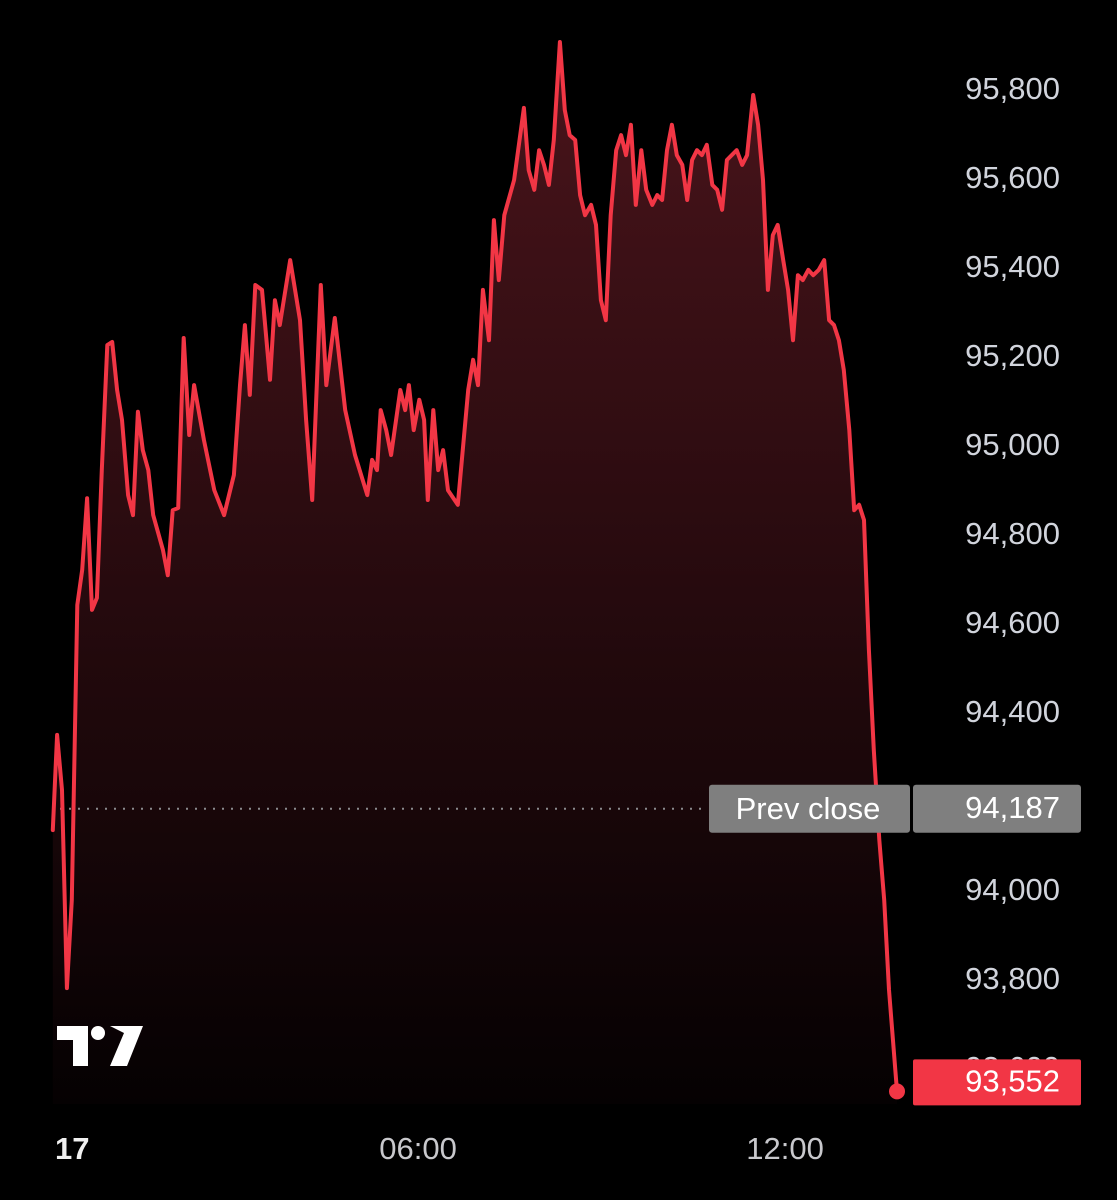  I want to click on y-tick-label: 95,400, so click(1012, 266).